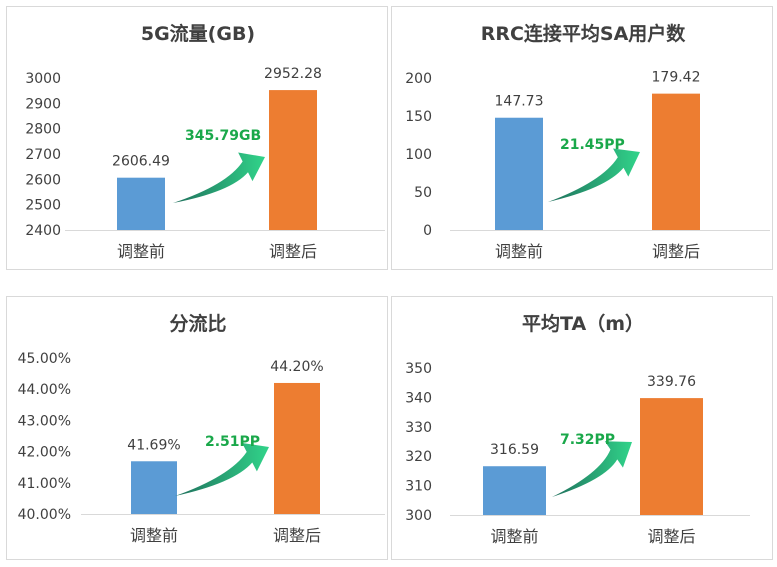 This screenshot has width=777, height=567. What do you see at coordinates (418, 428) in the screenshot?
I see `y-tick-label: 330` at bounding box center [418, 428].